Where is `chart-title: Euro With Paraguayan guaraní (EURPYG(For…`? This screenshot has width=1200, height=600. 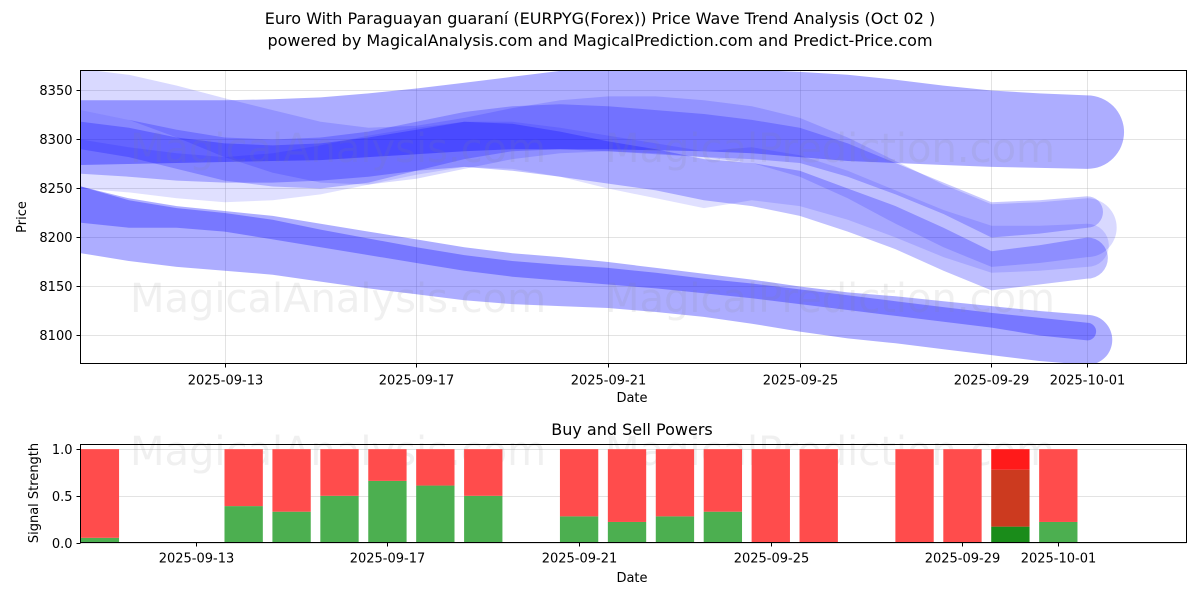 chart-title: Euro With Paraguayan guaraní (EURPYG(For… is located at coordinates (600, 18).